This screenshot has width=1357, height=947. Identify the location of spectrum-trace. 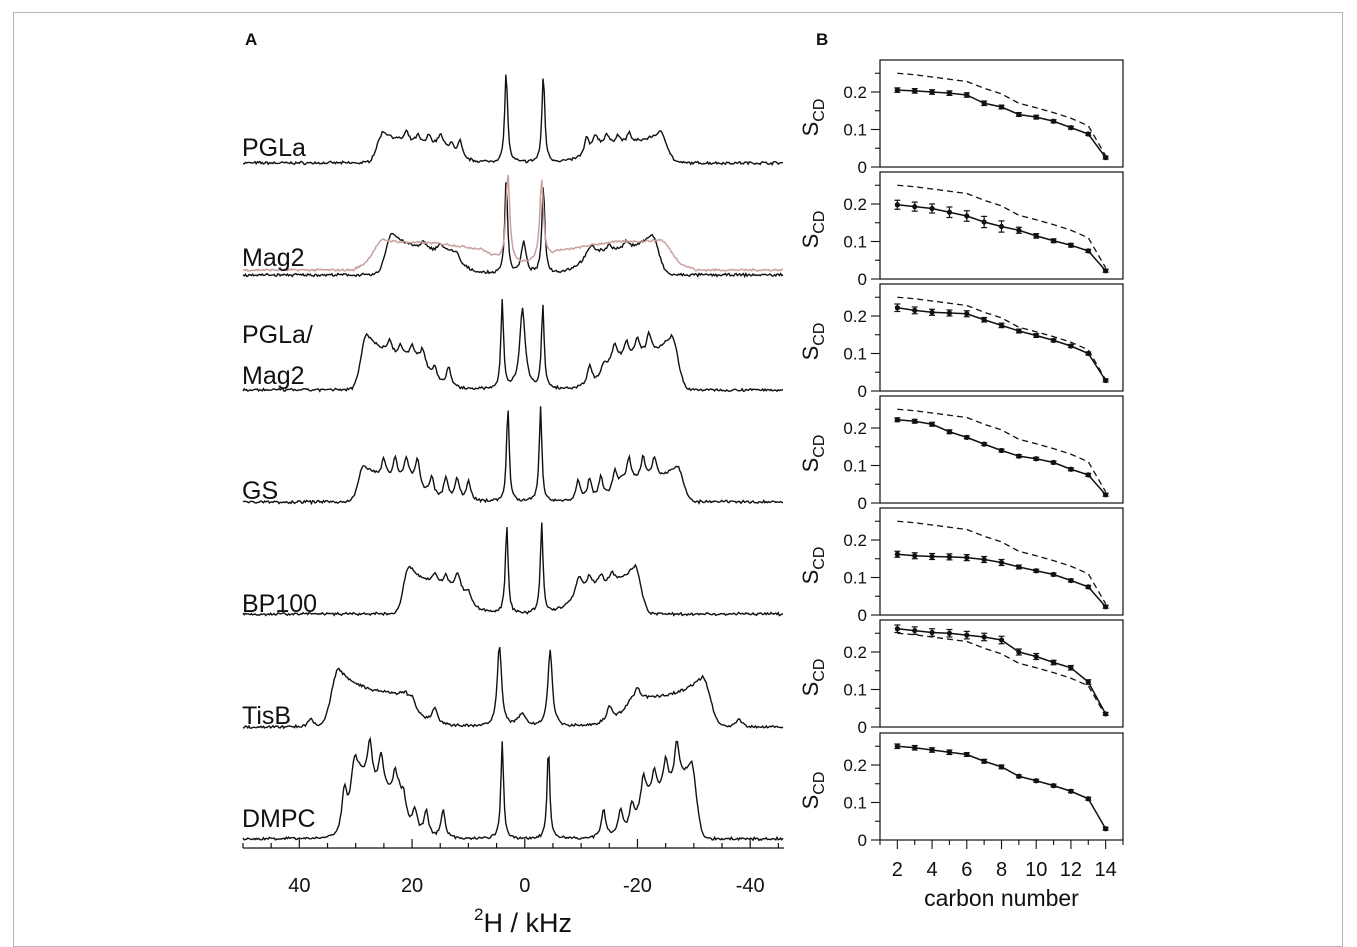
(513, 229).